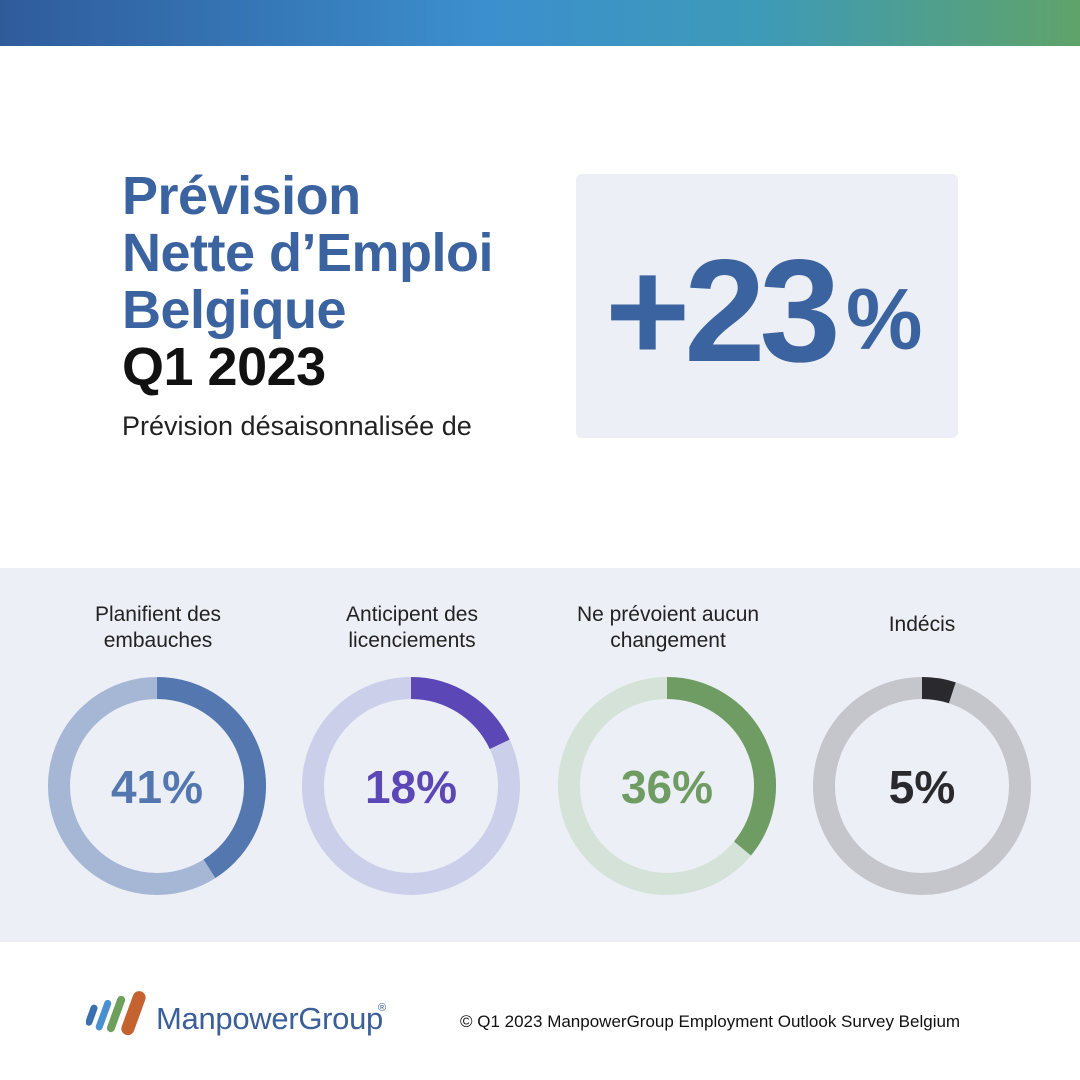 Image resolution: width=1080 pixels, height=1080 pixels. Describe the element at coordinates (224, 367) in the screenshot. I see `quarter-label: Q1 2023` at that location.